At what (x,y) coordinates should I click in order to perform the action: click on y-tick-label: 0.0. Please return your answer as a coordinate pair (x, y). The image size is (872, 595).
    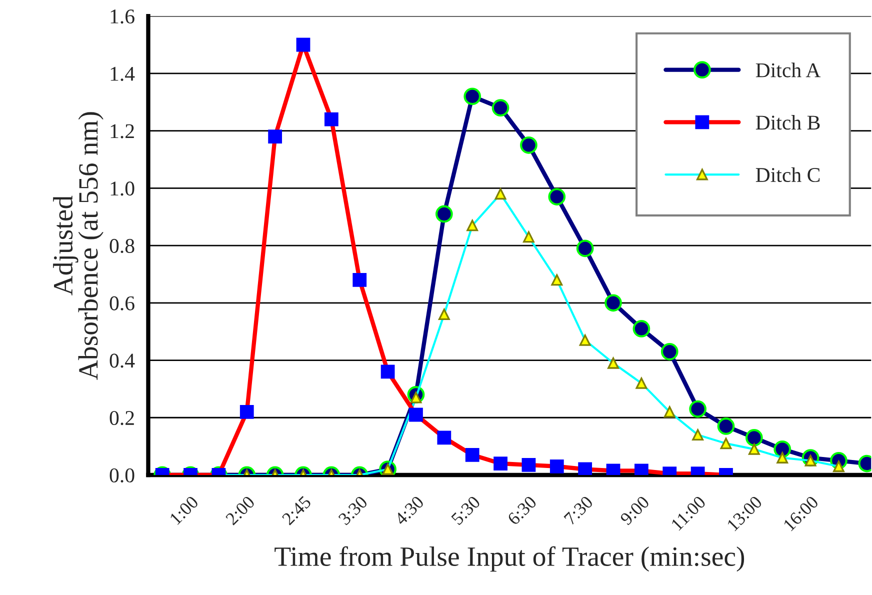
    Looking at the image, I should click on (122, 475).